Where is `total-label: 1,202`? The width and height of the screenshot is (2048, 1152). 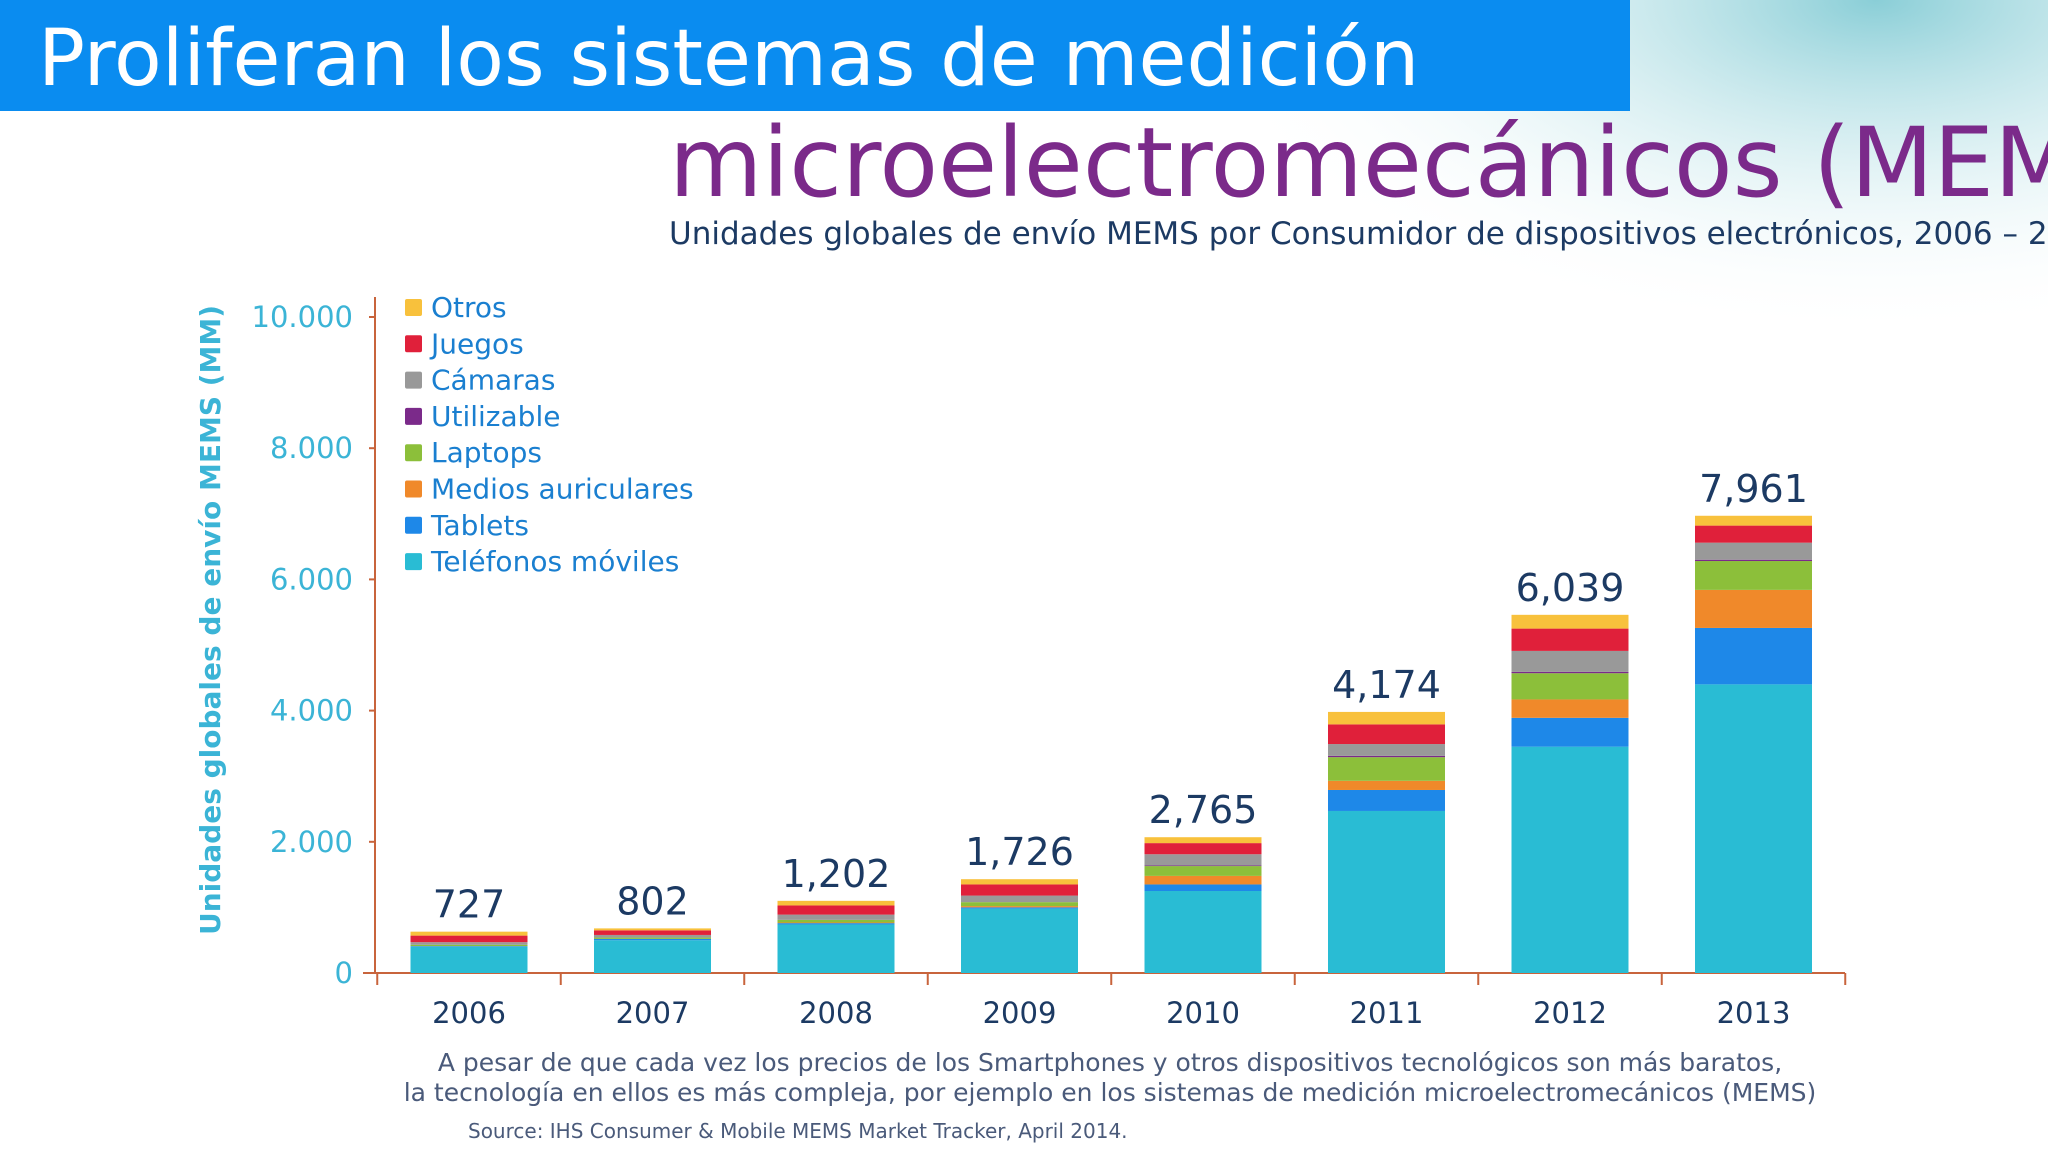 total-label: 1,202 is located at coordinates (836, 874).